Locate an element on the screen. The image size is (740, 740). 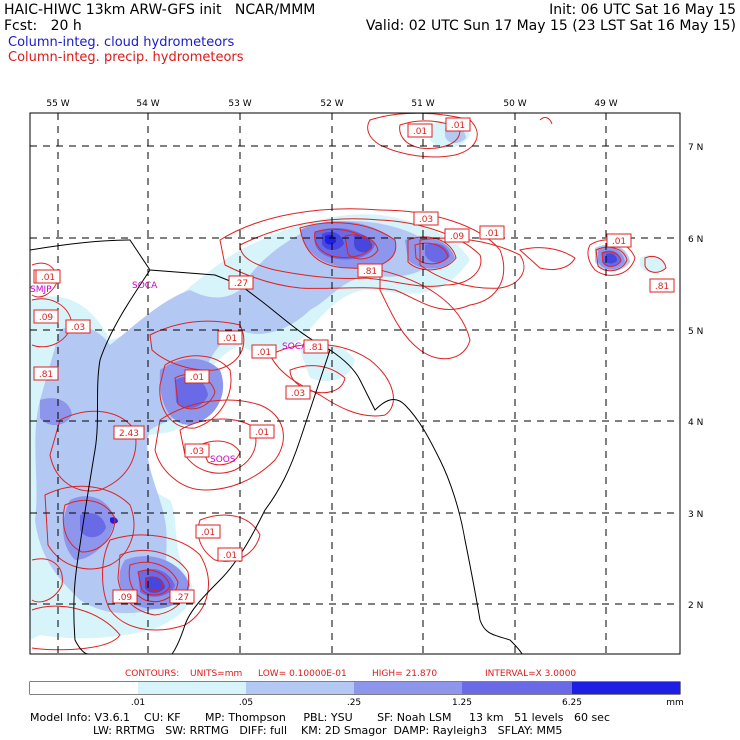
station-label: SMJP is located at coordinates (41, 290).